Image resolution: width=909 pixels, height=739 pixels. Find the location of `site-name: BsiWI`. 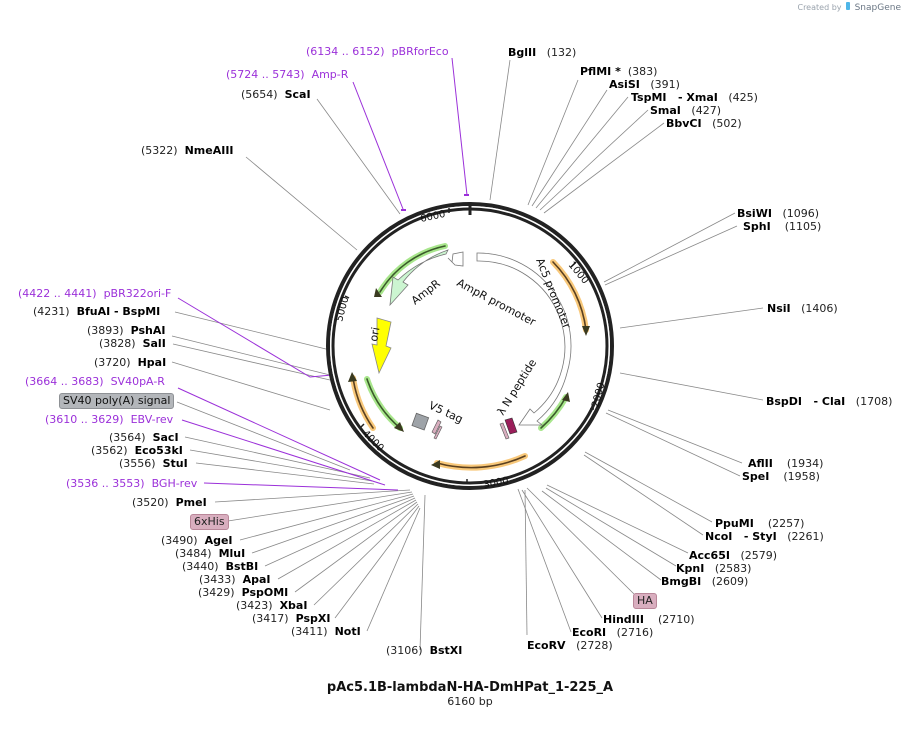

site-name: BsiWI is located at coordinates (754, 213).